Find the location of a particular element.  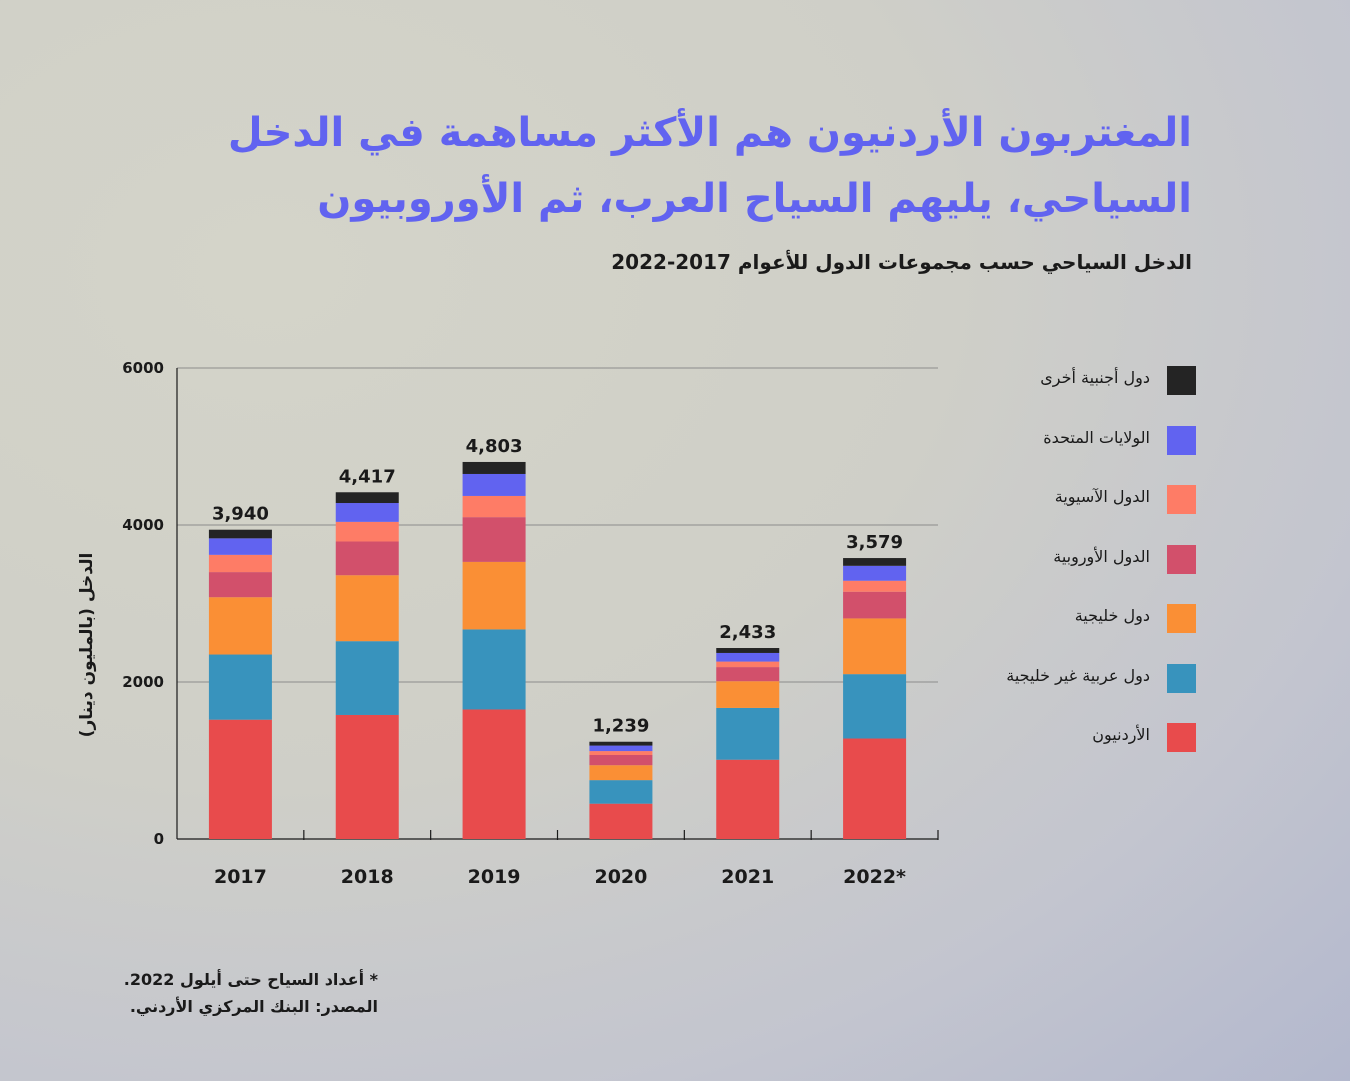

bar-total-label: 3,579 is located at coordinates (874, 542).